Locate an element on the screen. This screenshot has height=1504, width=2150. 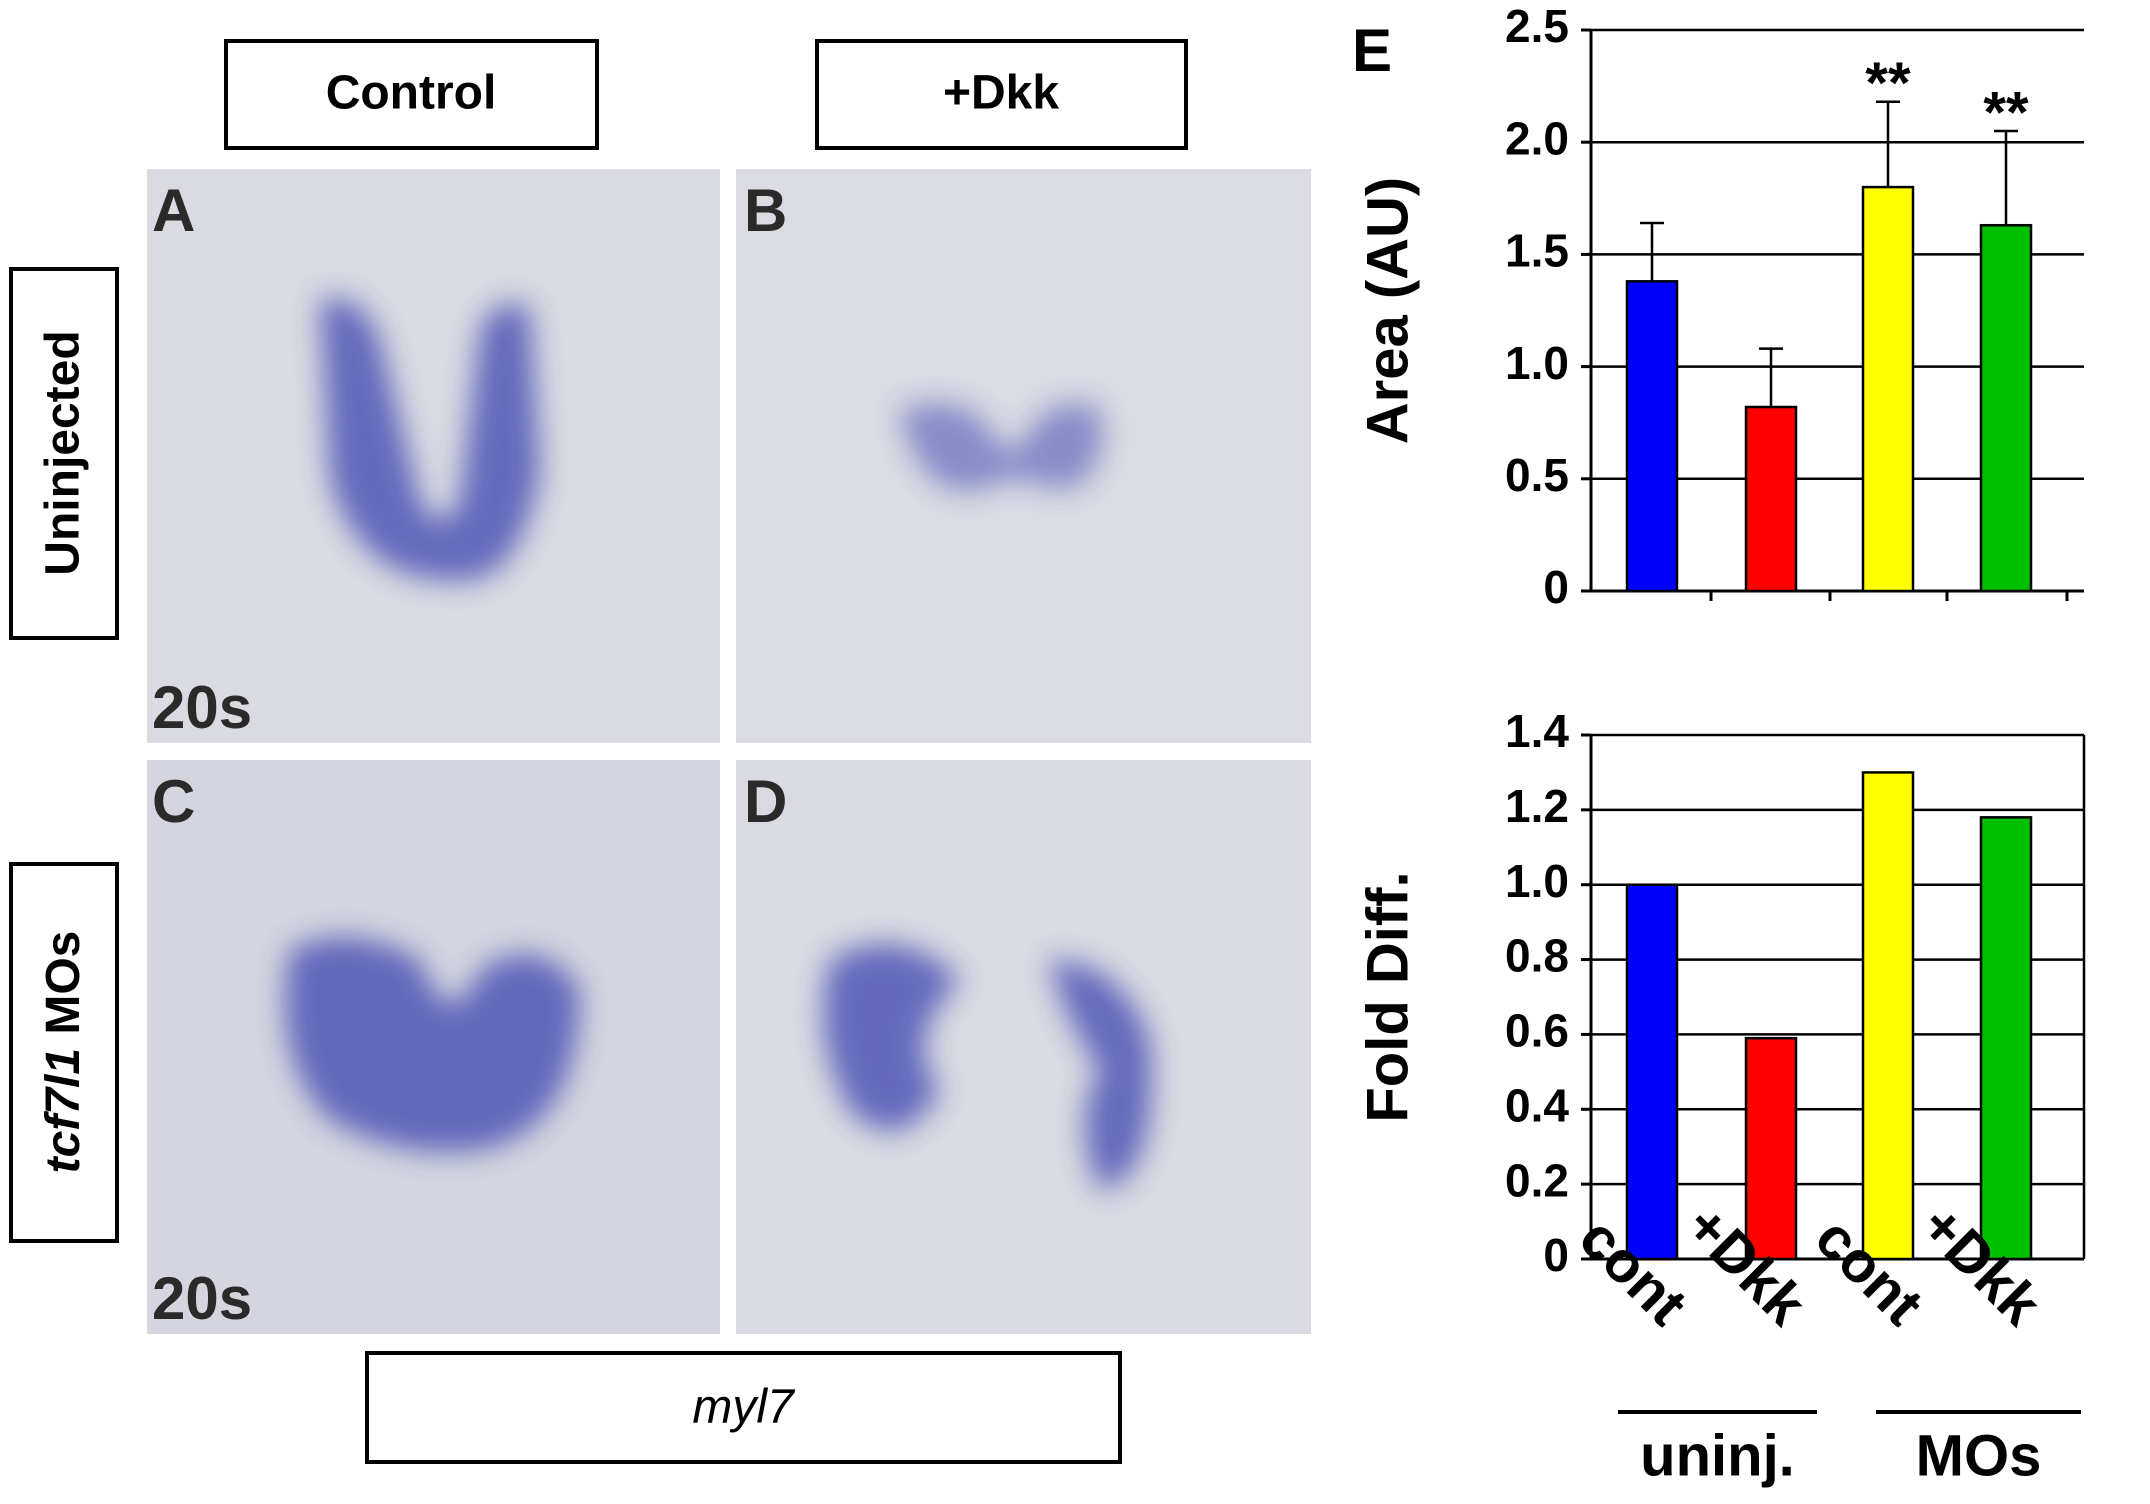
panel-letter: A is located at coordinates (173, 210).